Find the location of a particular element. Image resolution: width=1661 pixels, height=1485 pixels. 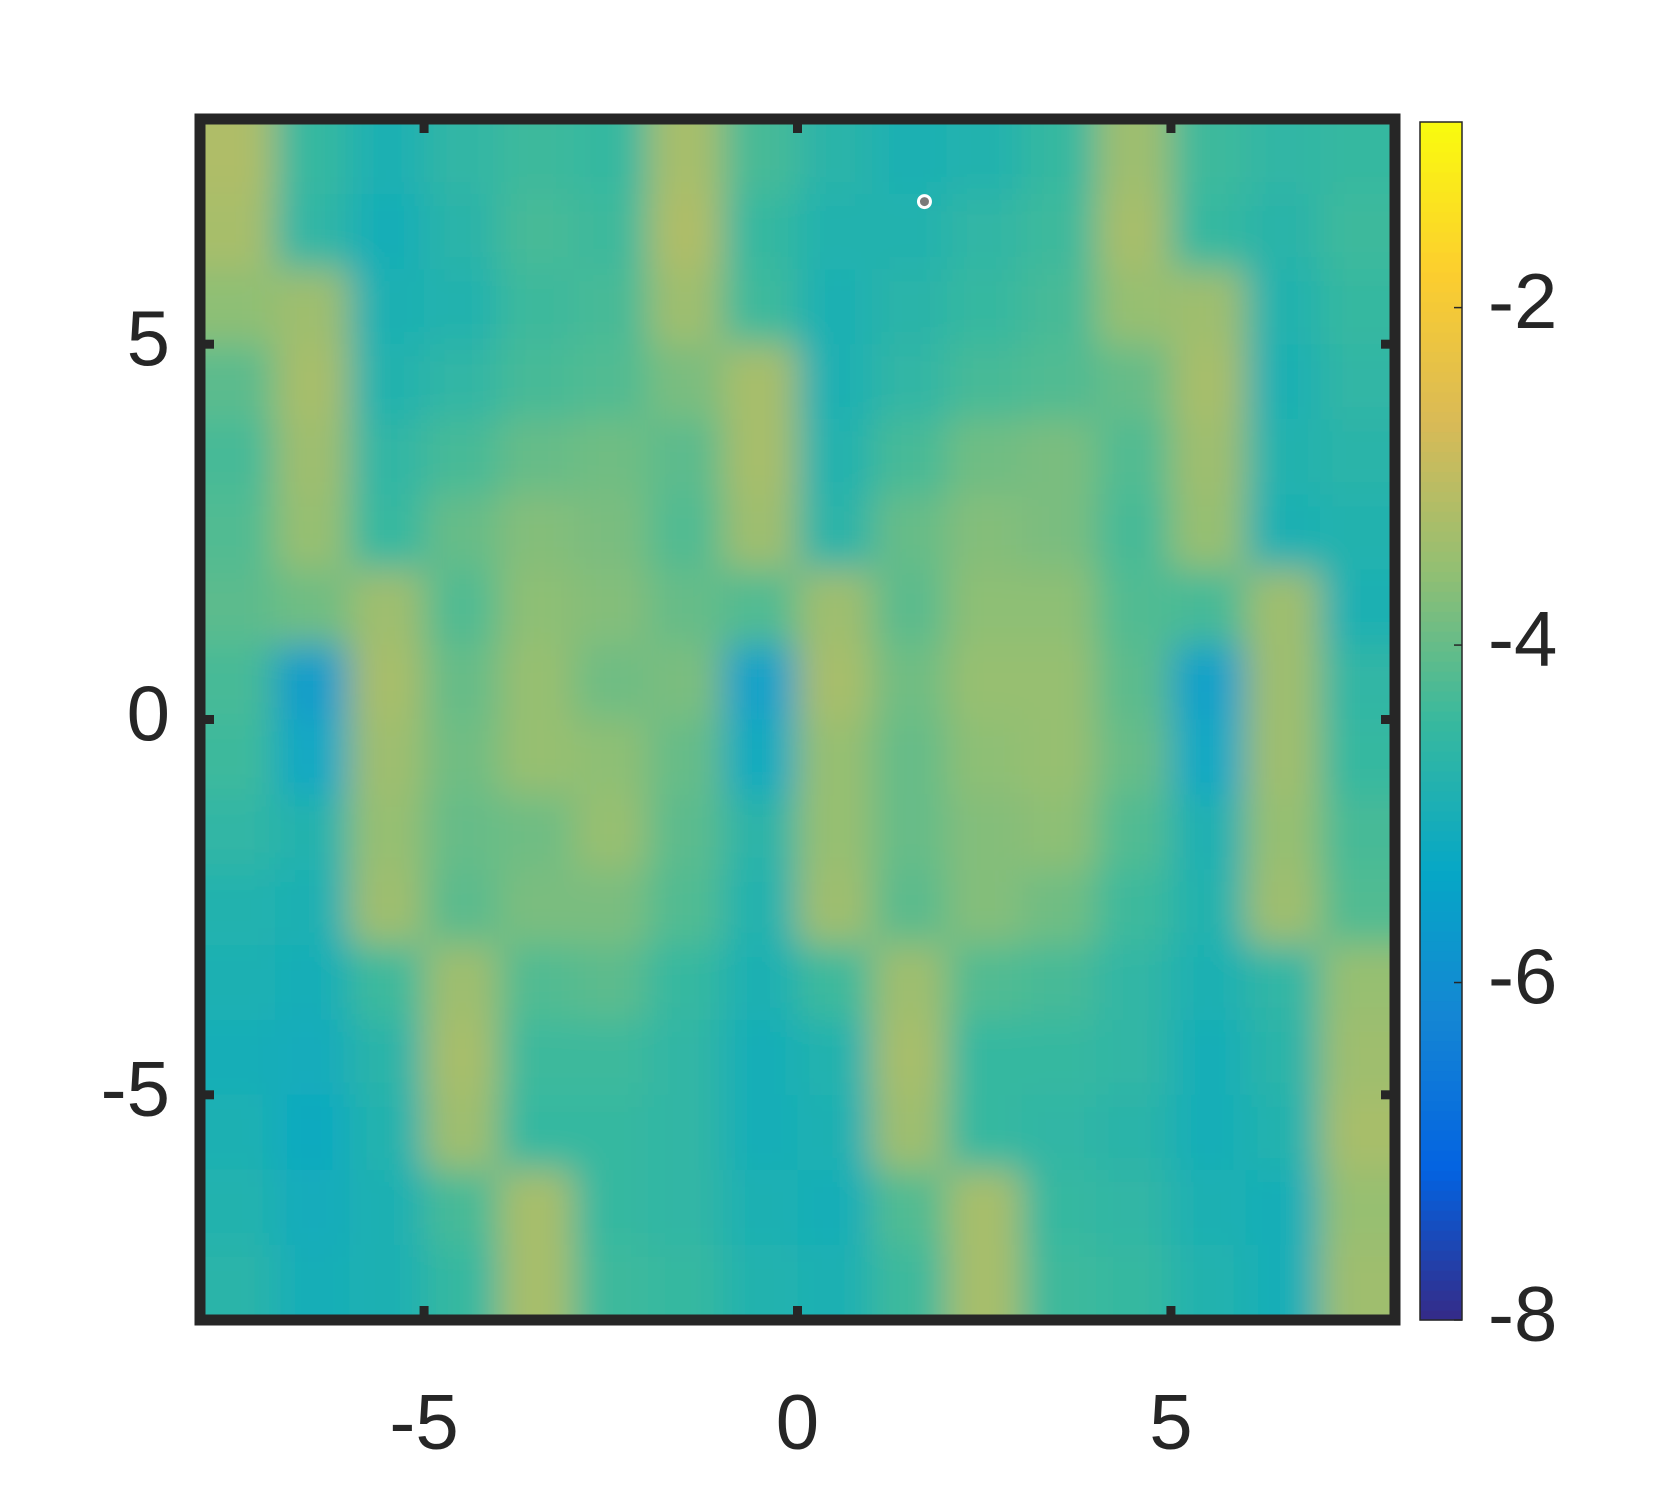

x-tick-label: 5 is located at coordinates (1170, 1422).